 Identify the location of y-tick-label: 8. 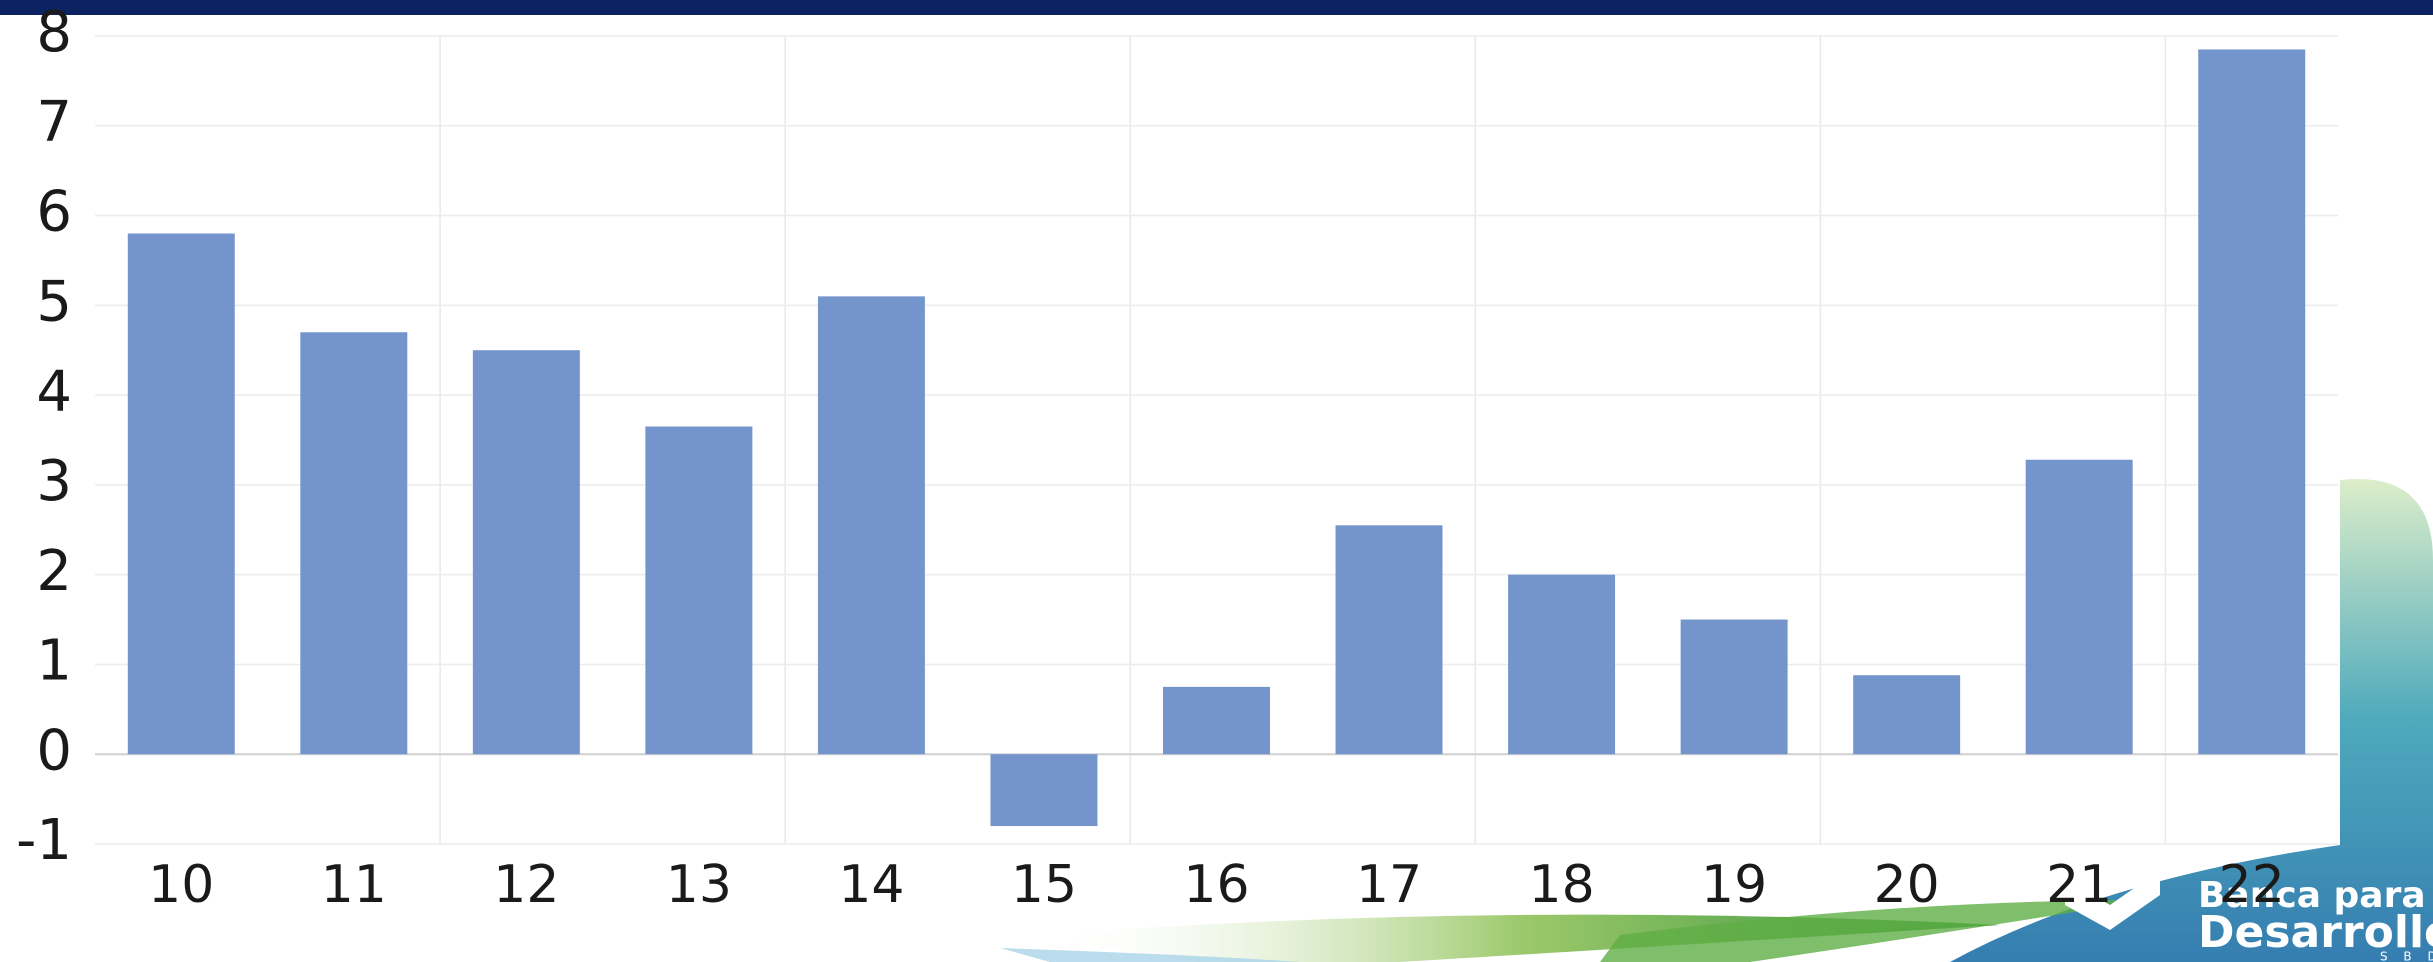
(54, 32).